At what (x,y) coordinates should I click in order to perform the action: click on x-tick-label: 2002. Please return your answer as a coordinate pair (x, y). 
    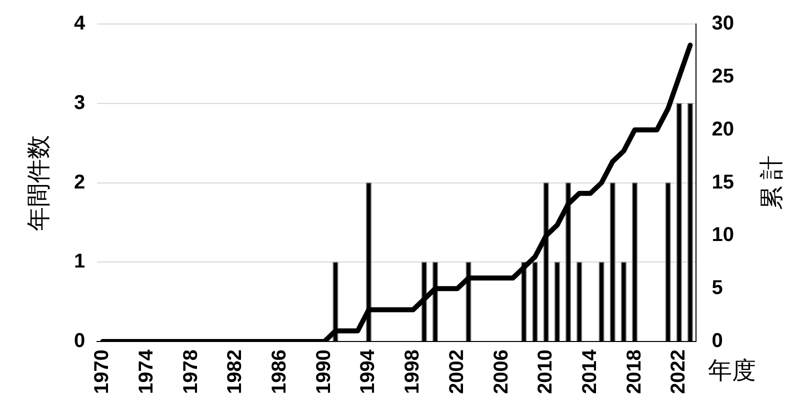
    Looking at the image, I should click on (457, 372).